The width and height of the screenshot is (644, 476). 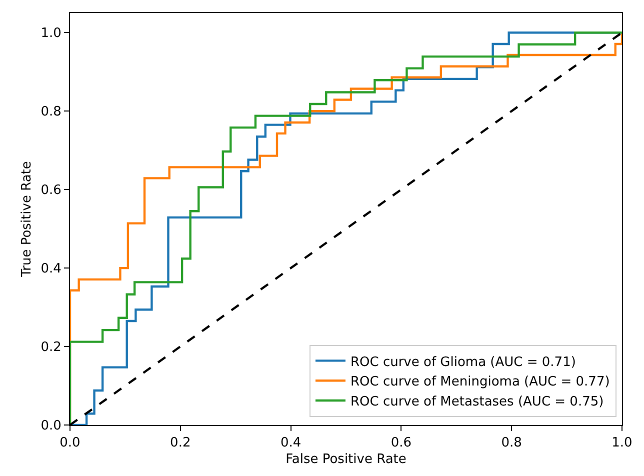 What do you see at coordinates (401, 443) in the screenshot?
I see `x-tick-label: 0.6` at bounding box center [401, 443].